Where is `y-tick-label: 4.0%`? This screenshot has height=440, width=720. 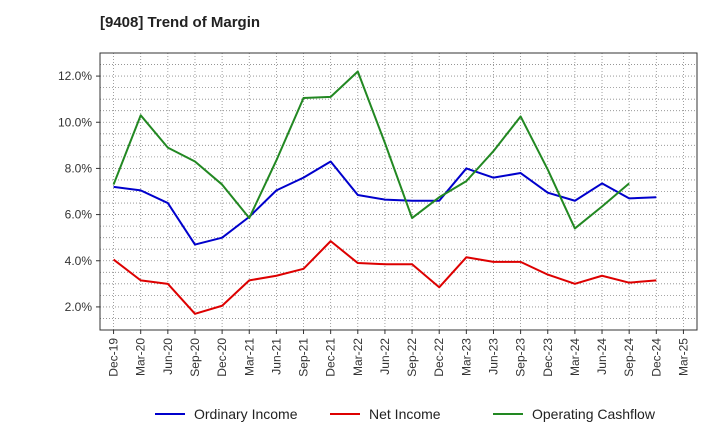
y-tick-label: 4.0% is located at coordinates (79, 261).